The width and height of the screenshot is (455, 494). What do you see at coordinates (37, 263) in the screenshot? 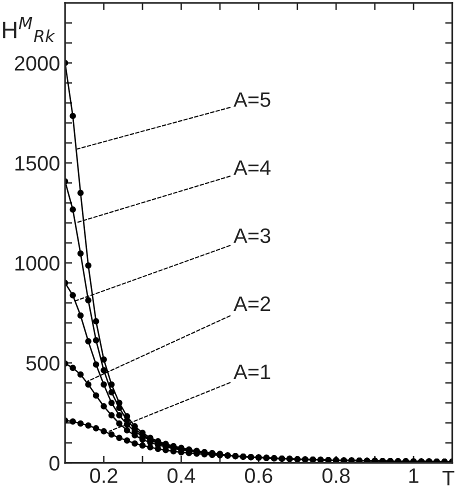
I see `y-tick-label: 1000` at bounding box center [37, 263].